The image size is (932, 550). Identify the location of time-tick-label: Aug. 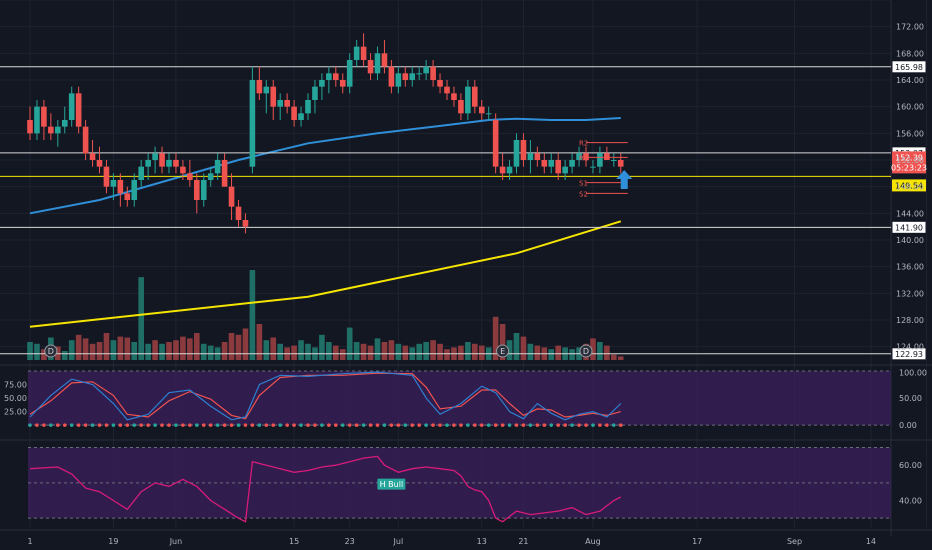
(593, 541).